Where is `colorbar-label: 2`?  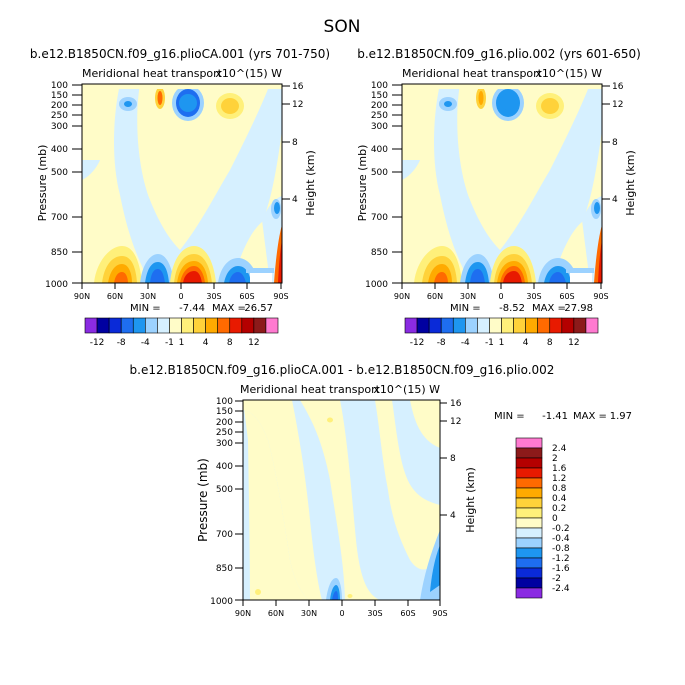 colorbar-label: 2 is located at coordinates (555, 459).